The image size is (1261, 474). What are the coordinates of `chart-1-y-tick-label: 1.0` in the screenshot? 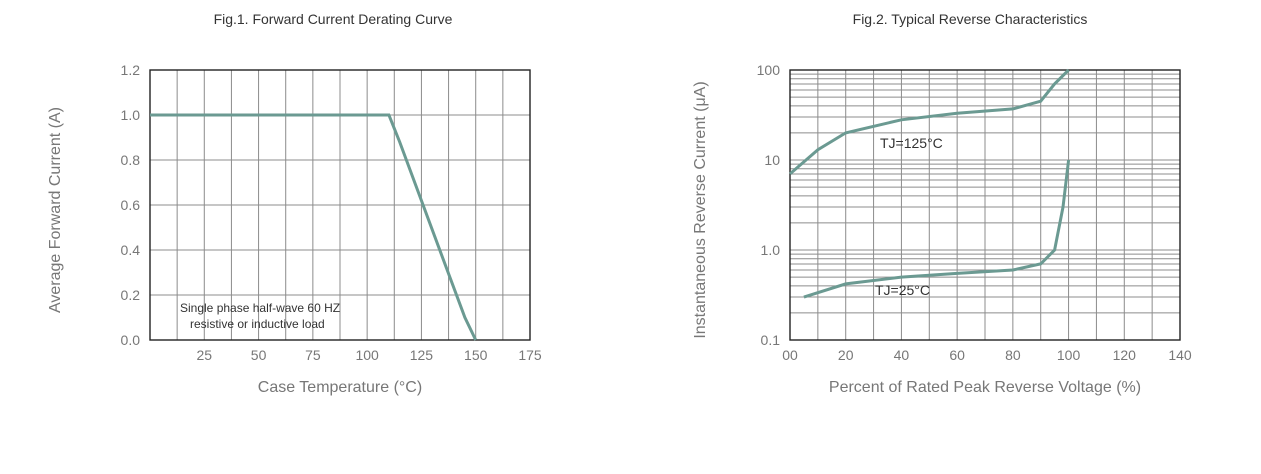 It's located at (131, 115).